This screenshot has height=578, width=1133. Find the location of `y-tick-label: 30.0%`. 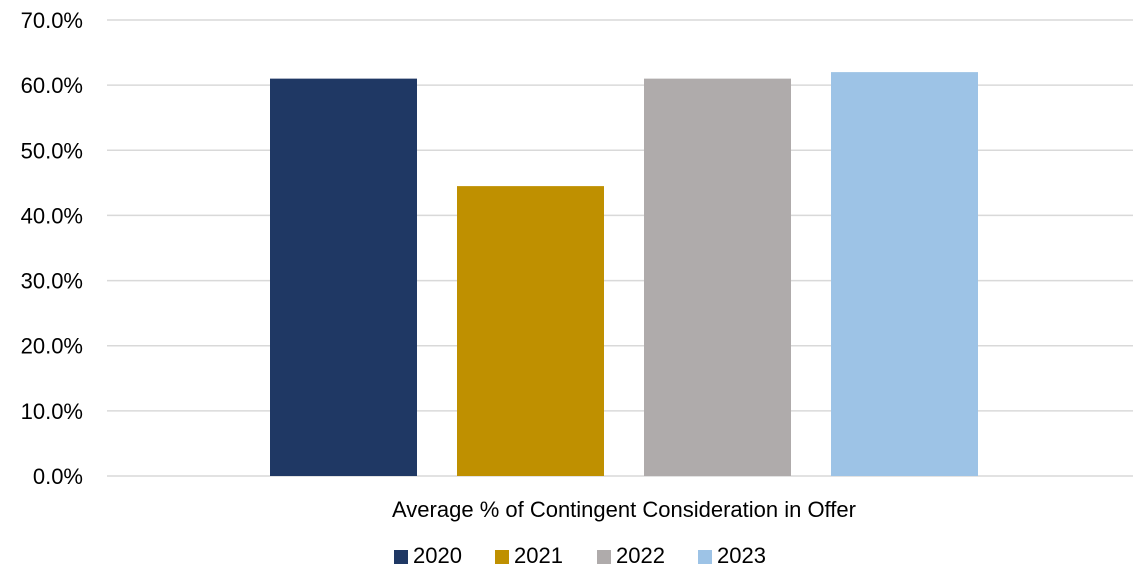

y-tick-label: 30.0% is located at coordinates (52, 281).